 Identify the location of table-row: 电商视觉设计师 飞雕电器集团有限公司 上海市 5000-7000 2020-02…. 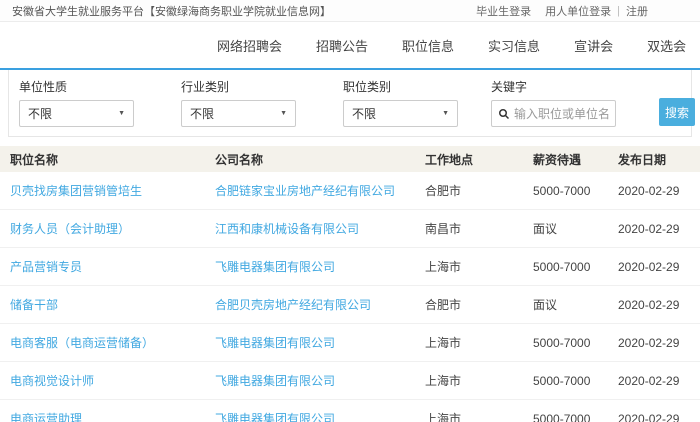
(350, 381).